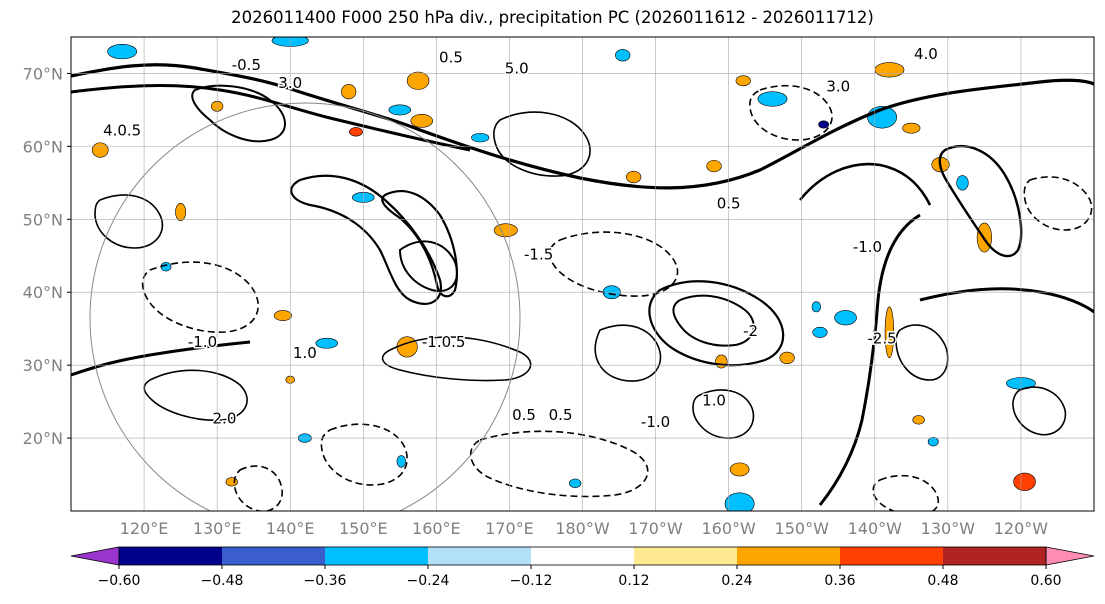 The width and height of the screenshot is (1105, 604). Describe the element at coordinates (538, 254) in the screenshot. I see `contour-label: -1.5` at that location.